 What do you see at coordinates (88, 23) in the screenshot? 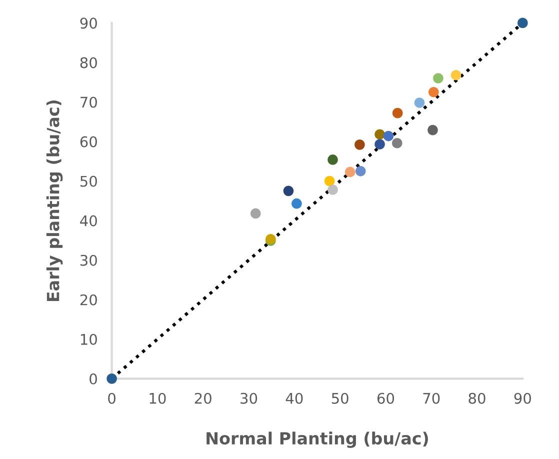
I see `y-tick-label: 90` at bounding box center [88, 23].